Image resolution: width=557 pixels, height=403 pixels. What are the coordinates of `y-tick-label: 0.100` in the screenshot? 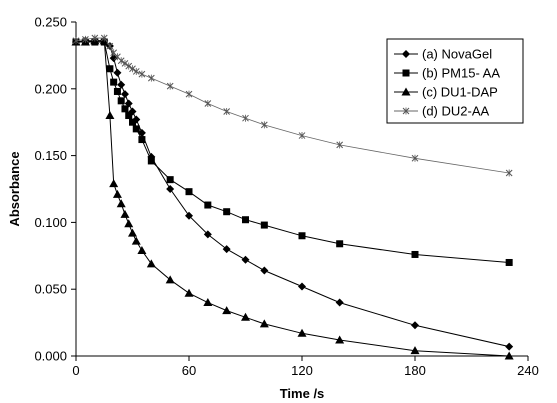 It's located at (50, 222).